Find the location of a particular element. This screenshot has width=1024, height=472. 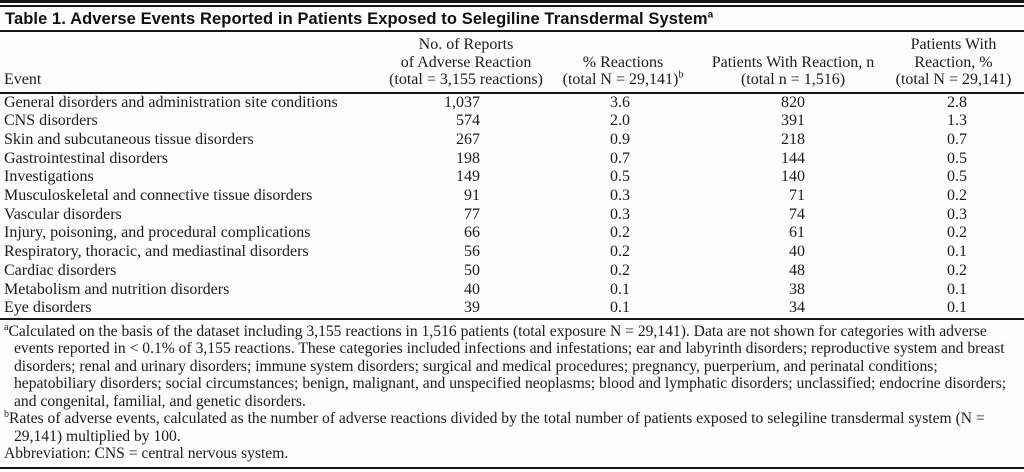

header-line: (total = 3,155 reactions) is located at coordinates (466, 79).